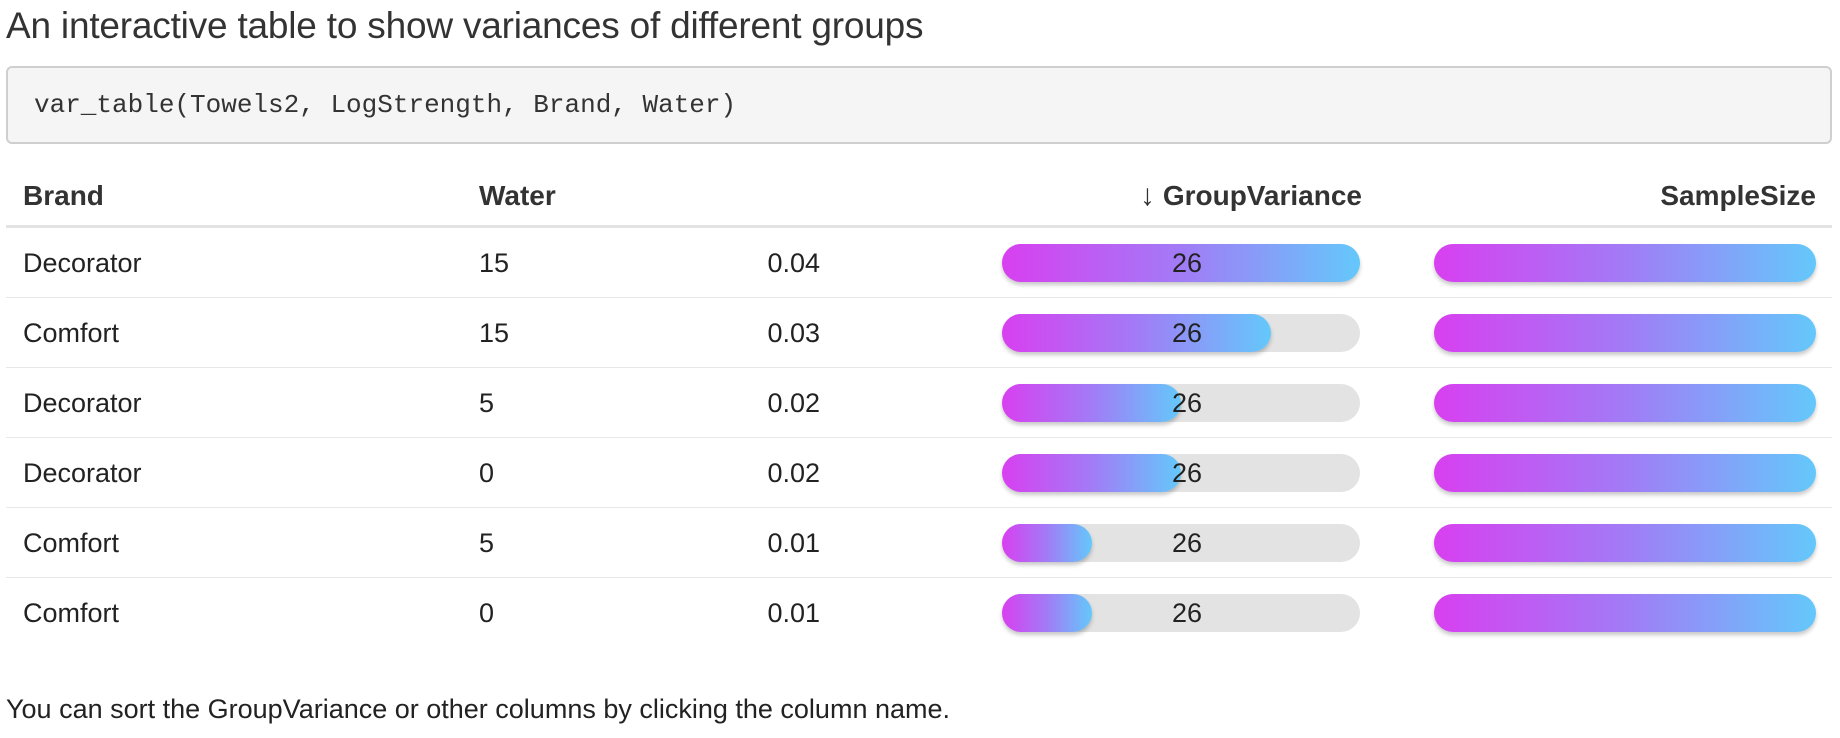 The width and height of the screenshot is (1840, 738). What do you see at coordinates (919, 333) in the screenshot?
I see `table-row: Comfort 15 0.03 26` at bounding box center [919, 333].